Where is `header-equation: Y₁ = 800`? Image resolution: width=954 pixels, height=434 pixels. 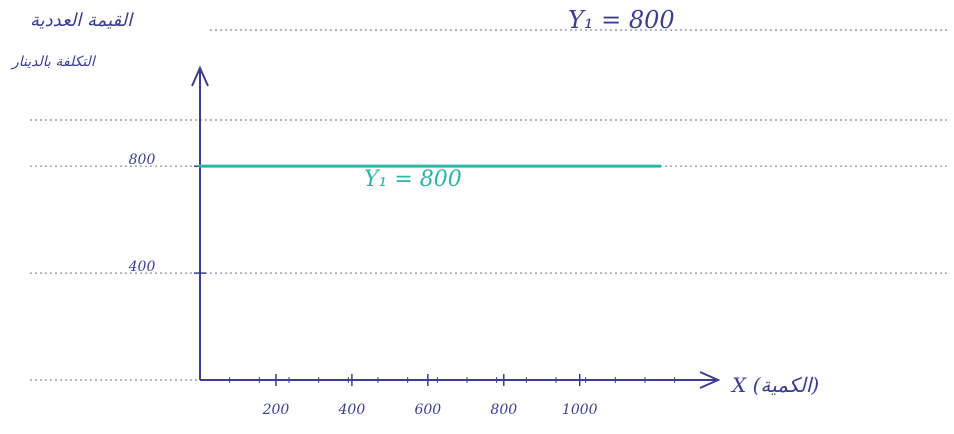 header-equation: Y₁ = 800 is located at coordinates (621, 20).